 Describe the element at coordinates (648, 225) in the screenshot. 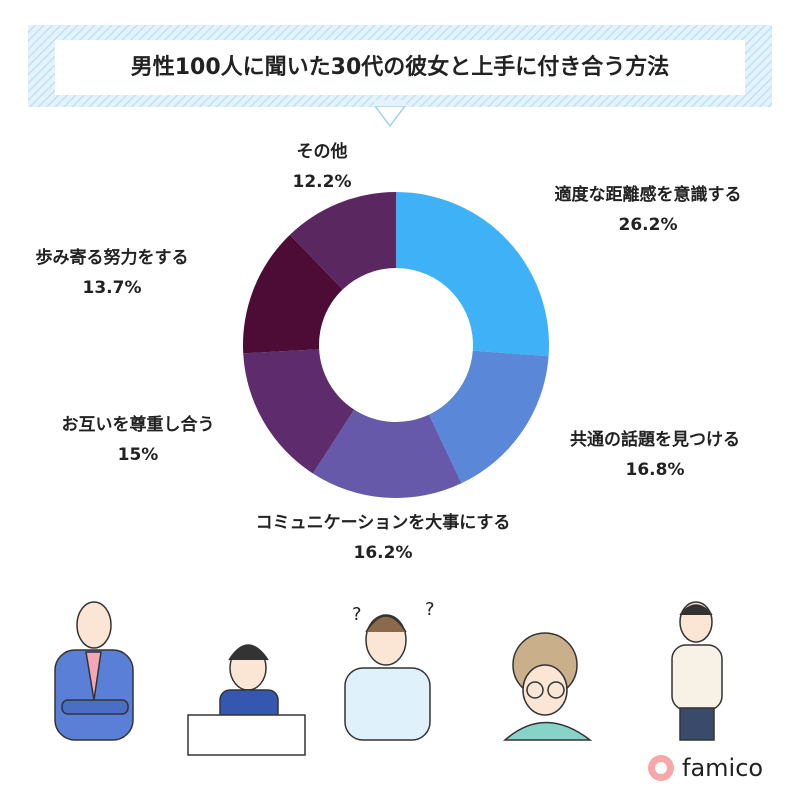

I see `value-label: 26.2%` at that location.